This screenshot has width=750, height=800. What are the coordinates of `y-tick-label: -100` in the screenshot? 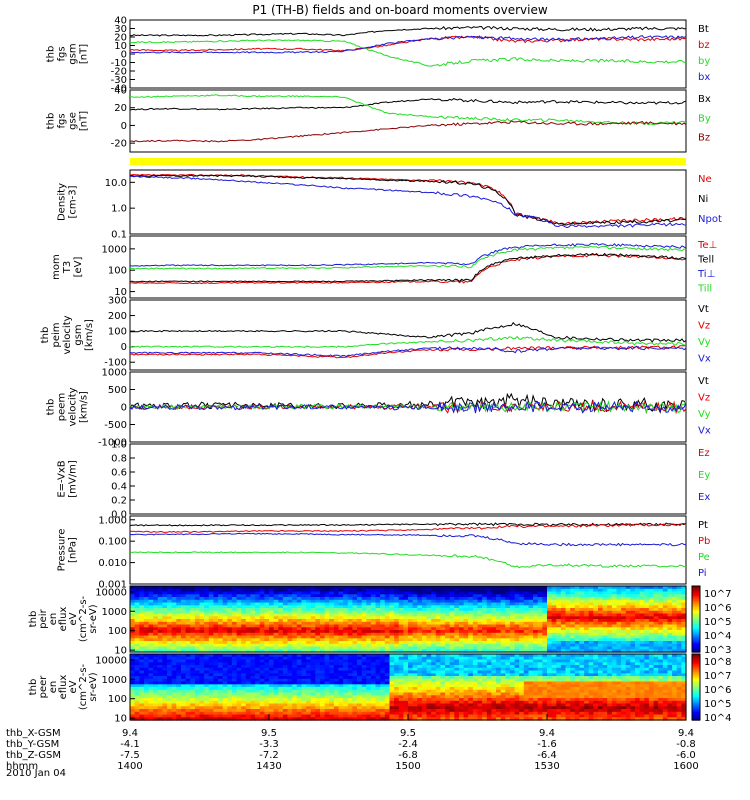 It's located at (115, 363).